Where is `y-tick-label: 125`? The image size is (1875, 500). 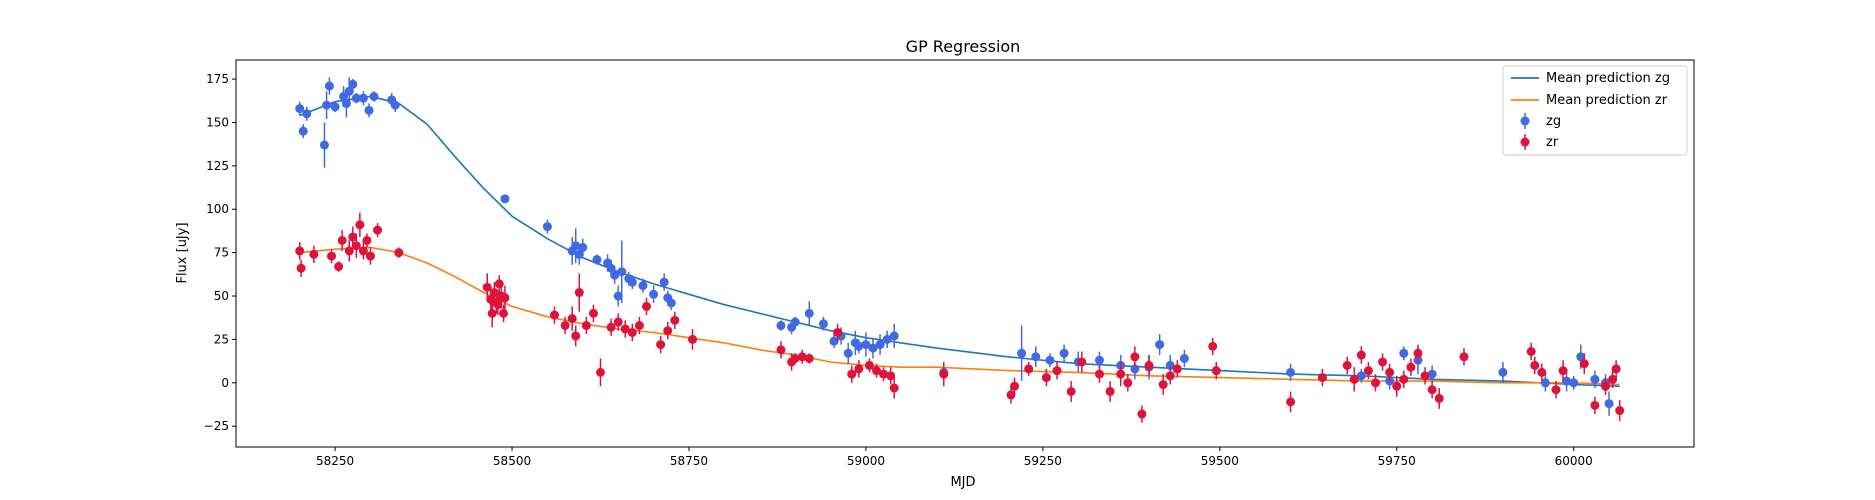 y-tick-label: 125 is located at coordinates (217, 166).